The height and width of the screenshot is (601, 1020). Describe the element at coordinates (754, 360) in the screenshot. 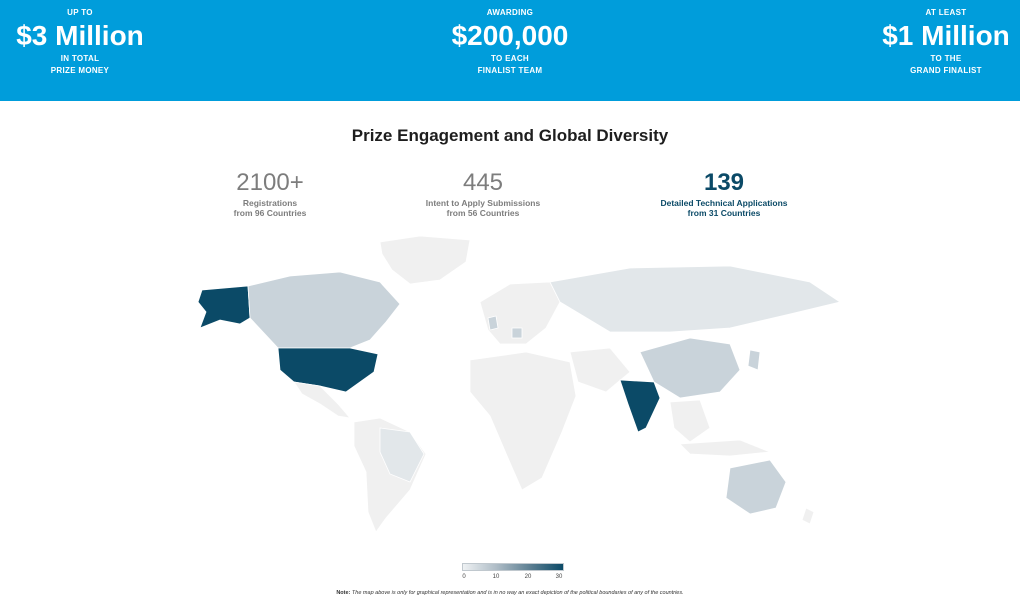

I see `japan` at that location.